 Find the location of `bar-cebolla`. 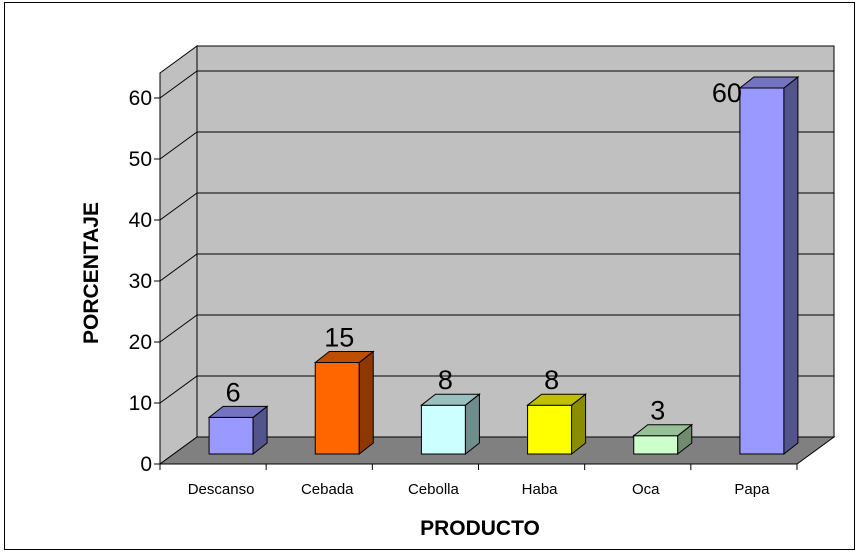

bar-cebolla is located at coordinates (450, 424).